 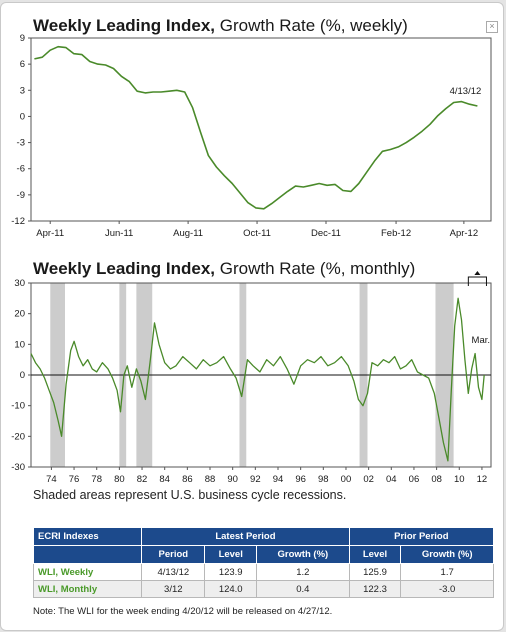 What do you see at coordinates (303, 554) in the screenshot?
I see `header-growth: Growth (%)` at bounding box center [303, 554].